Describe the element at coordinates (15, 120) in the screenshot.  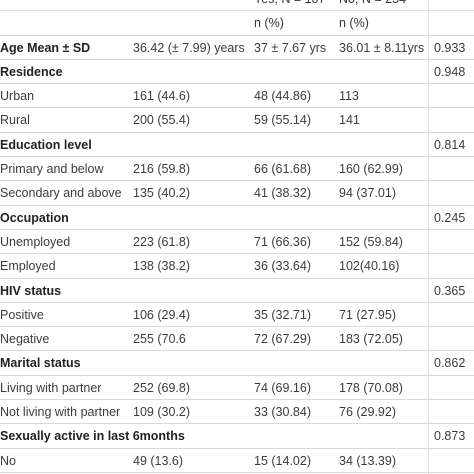
I see `cell-label: Rural` at that location.